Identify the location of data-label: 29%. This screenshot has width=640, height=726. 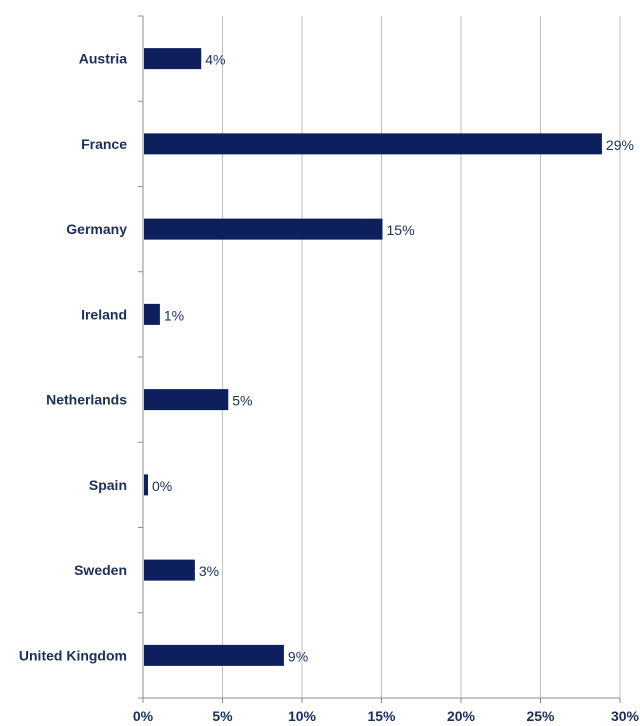
(620, 145).